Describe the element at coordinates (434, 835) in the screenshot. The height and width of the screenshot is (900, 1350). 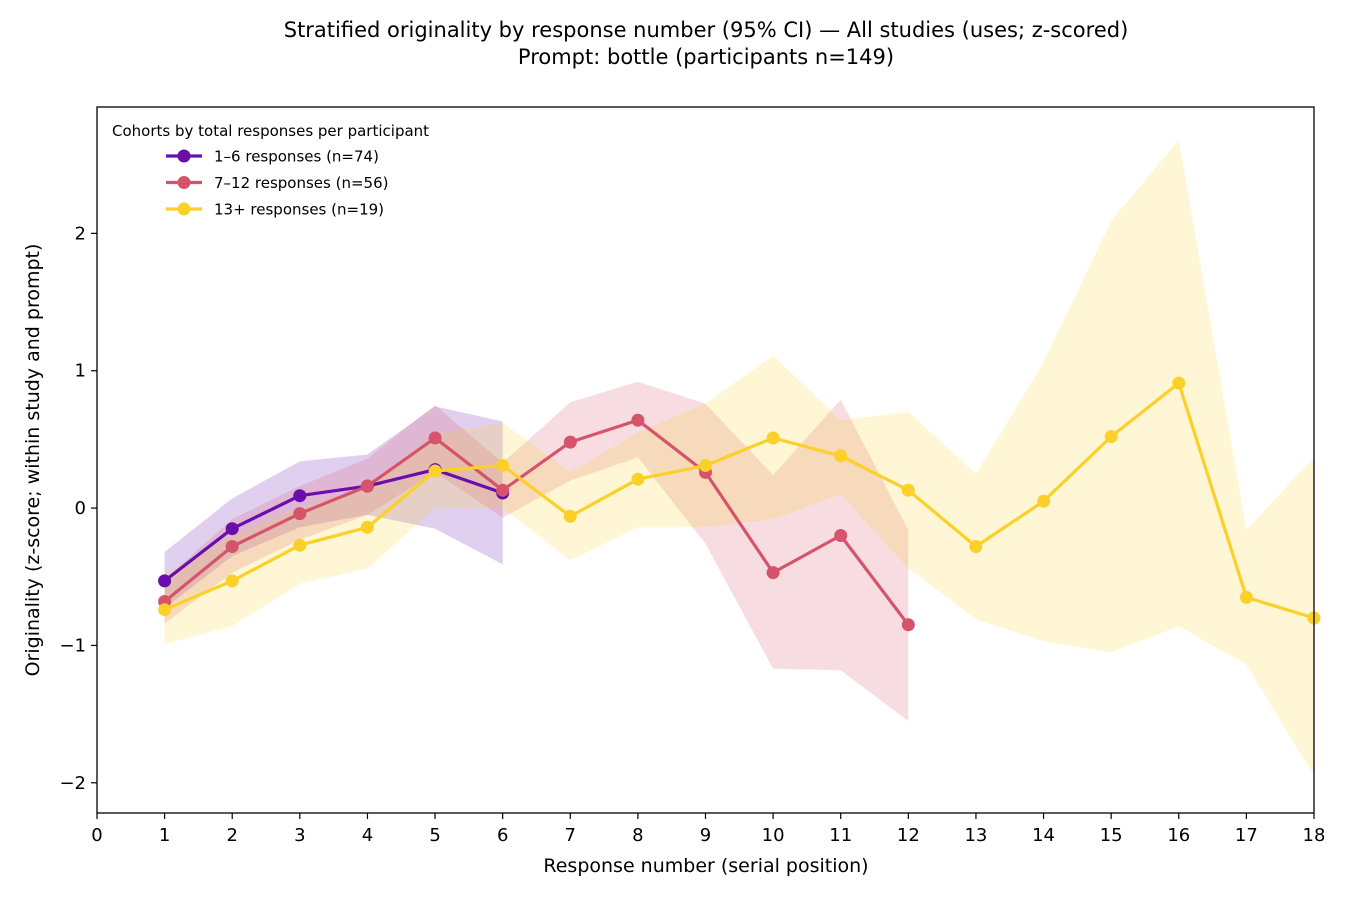
I see `x-tick-label: 5` at that location.